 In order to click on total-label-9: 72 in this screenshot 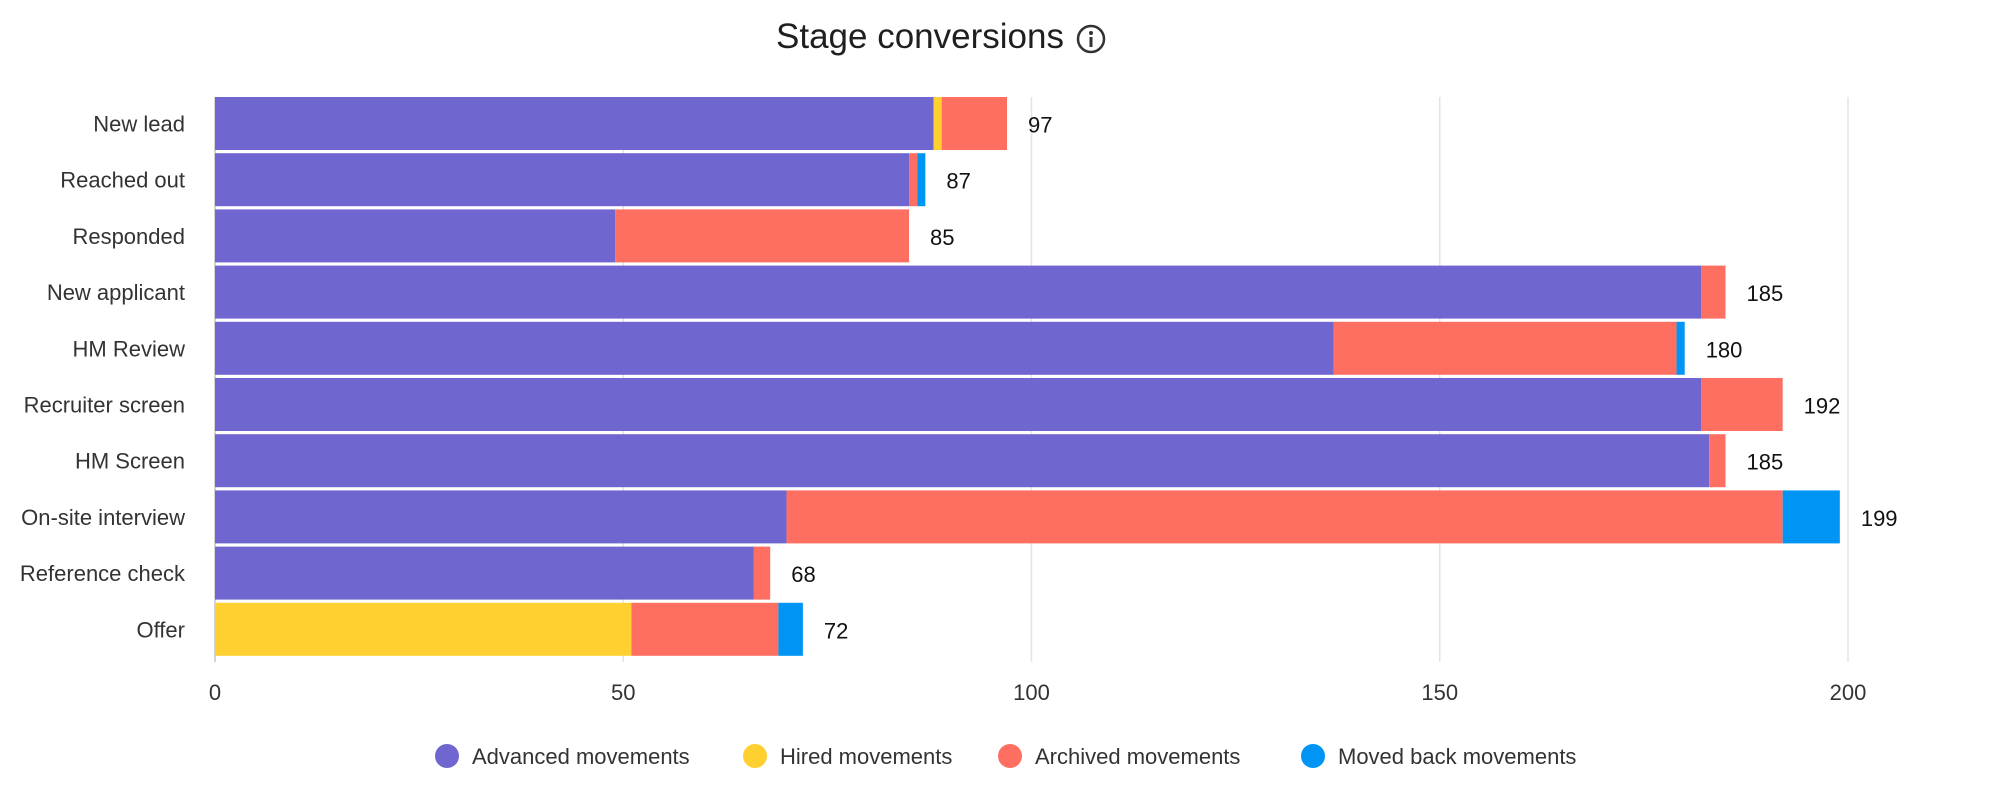, I will do `click(836, 630)`.